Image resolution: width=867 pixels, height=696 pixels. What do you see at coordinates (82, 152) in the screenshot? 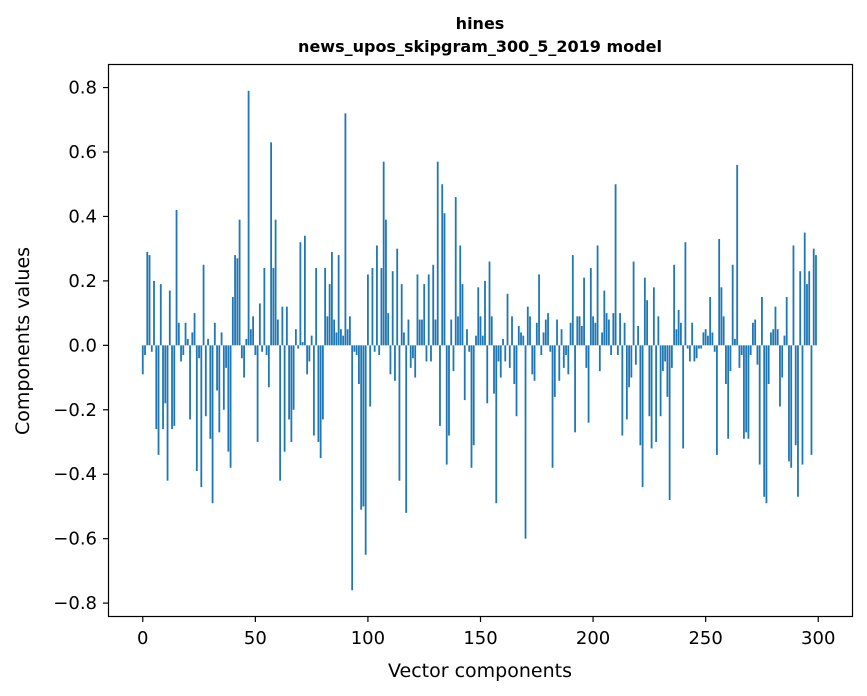
I see `y-tick-label: 0.6` at bounding box center [82, 152].